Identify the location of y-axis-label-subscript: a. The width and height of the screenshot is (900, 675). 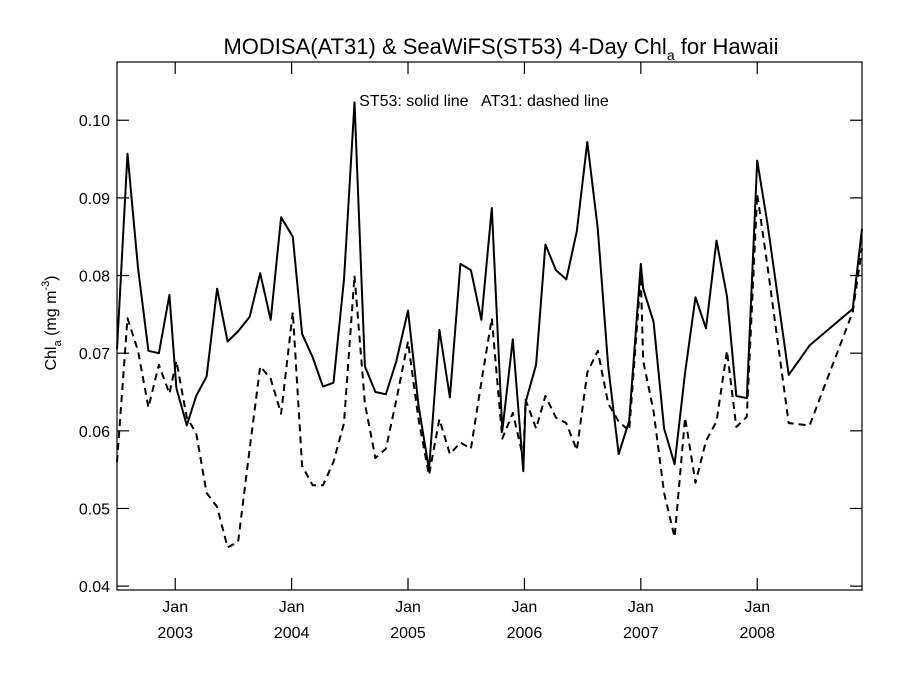
(58, 343).